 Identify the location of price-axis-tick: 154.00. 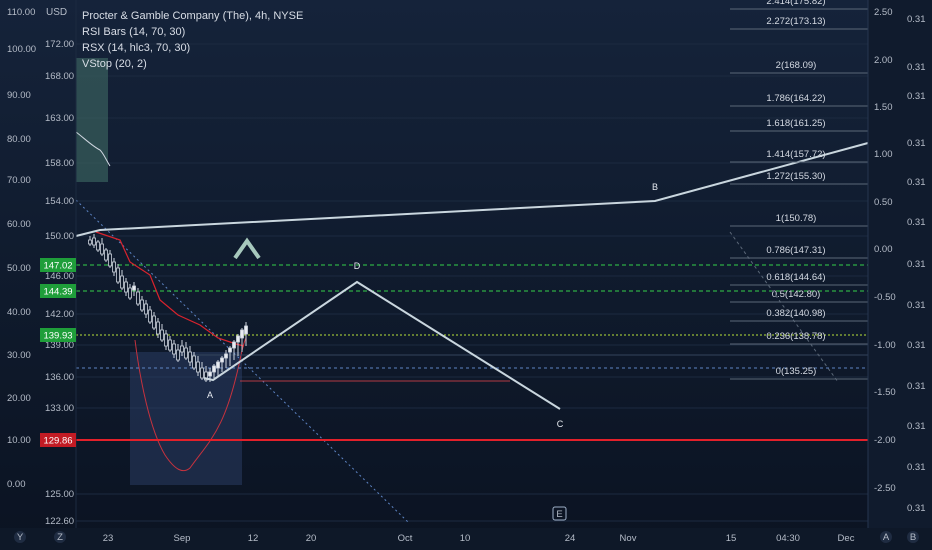
(59, 201).